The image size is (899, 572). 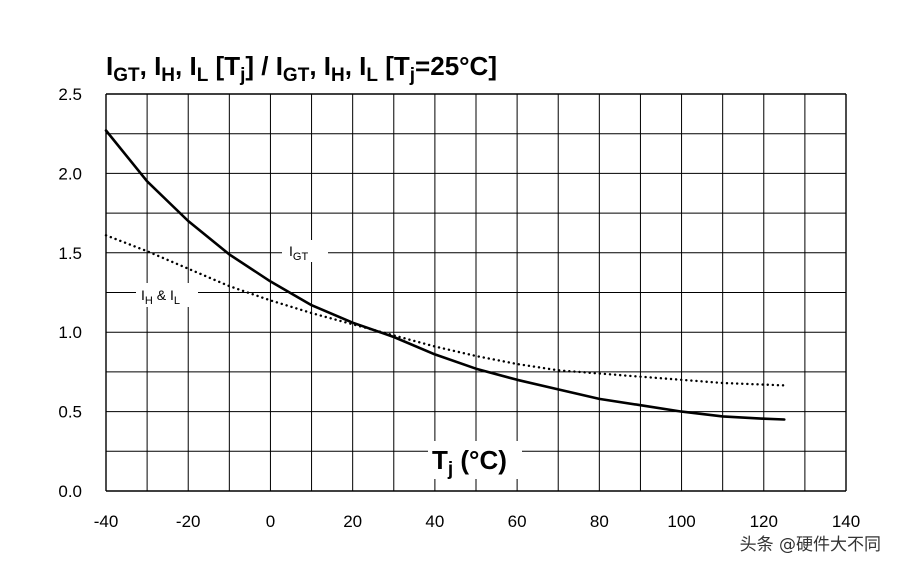 What do you see at coordinates (70, 332) in the screenshot?
I see `y-tick-label: 1.0` at bounding box center [70, 332].